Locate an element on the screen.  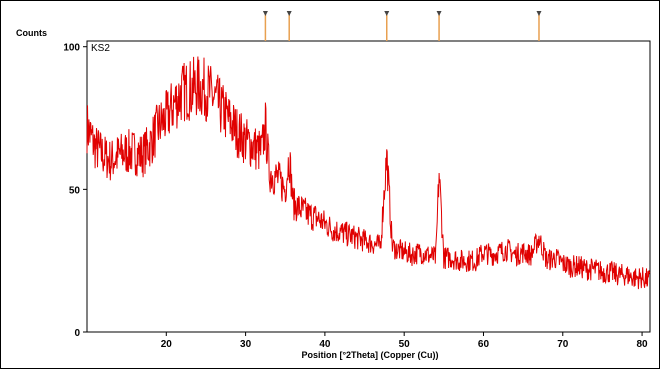
x-axis-title: Position [°2Theta] (Copper (Cu)) is located at coordinates (369, 355).